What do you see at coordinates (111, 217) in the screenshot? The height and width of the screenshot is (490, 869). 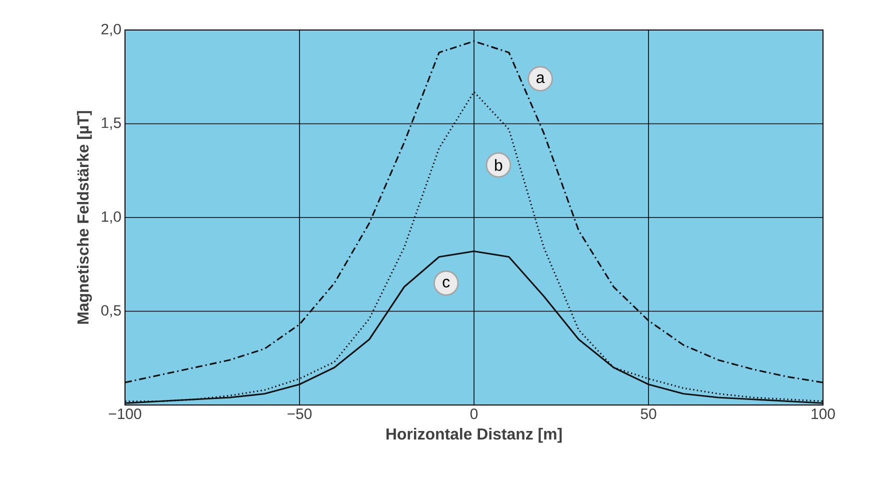 I see `y-tick-label: 1,0` at bounding box center [111, 217].